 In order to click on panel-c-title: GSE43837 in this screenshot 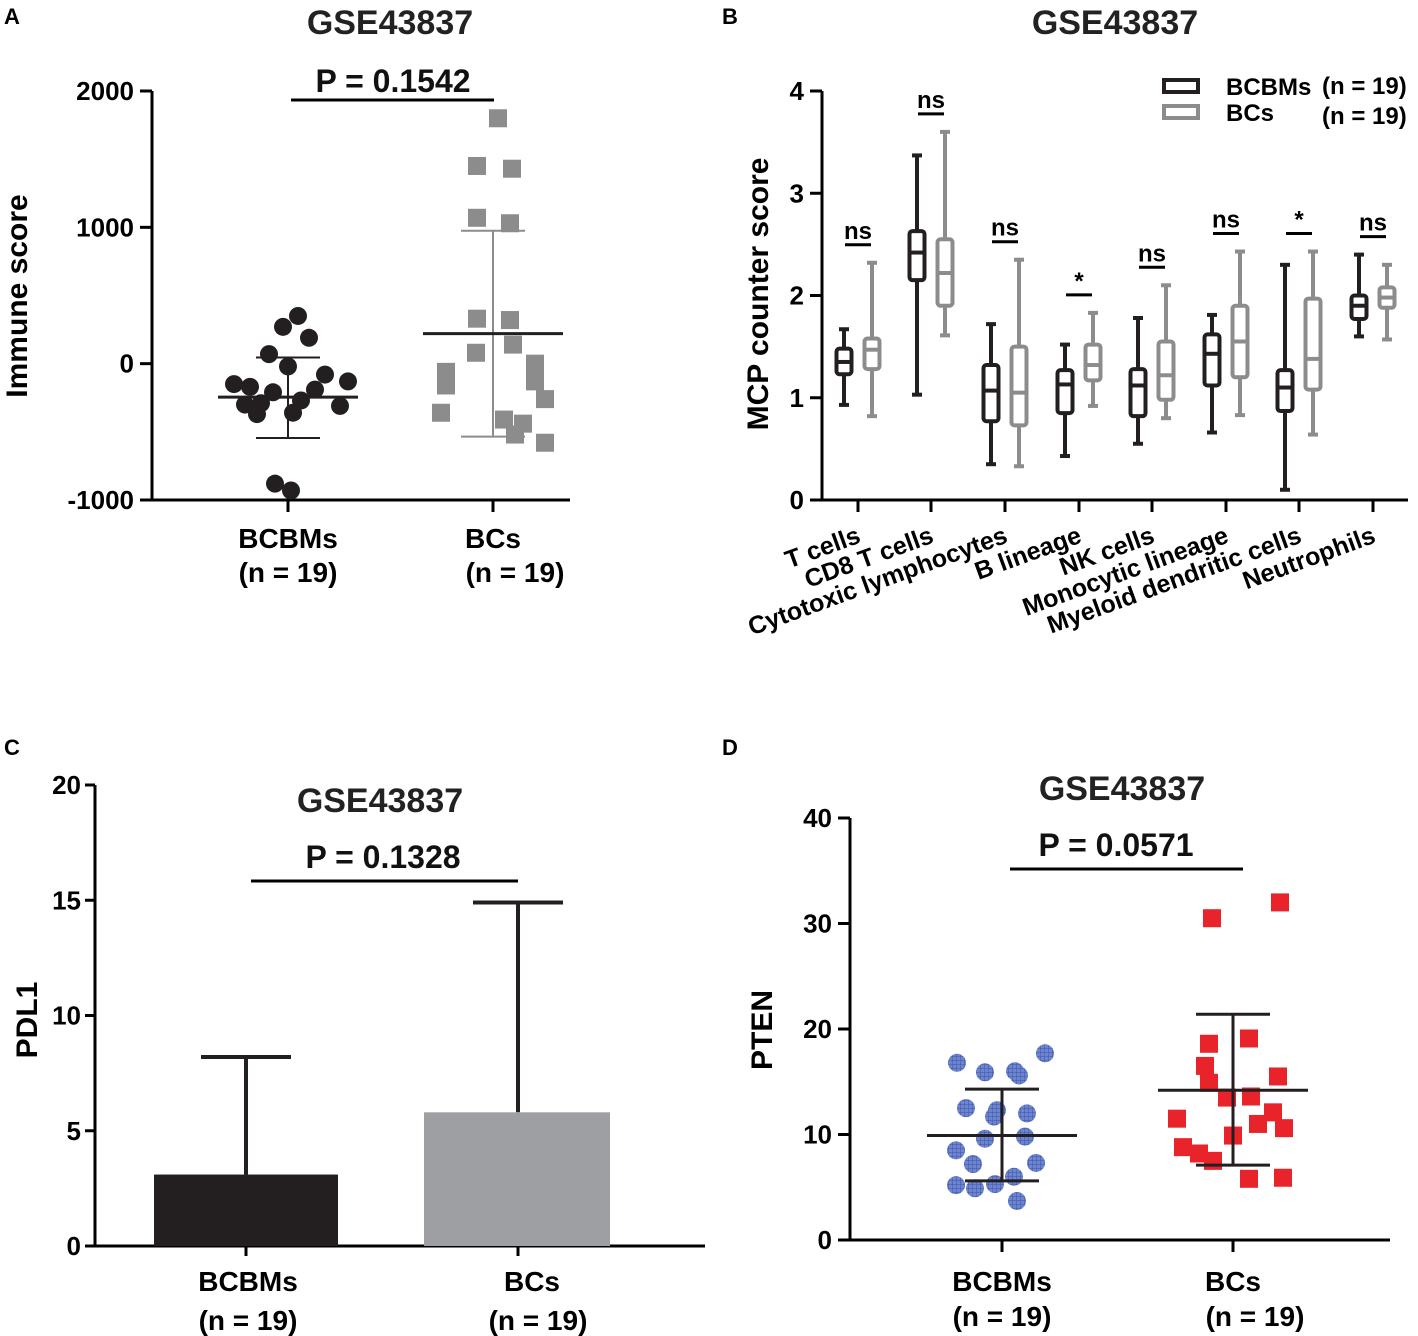, I will do `click(380, 801)`.